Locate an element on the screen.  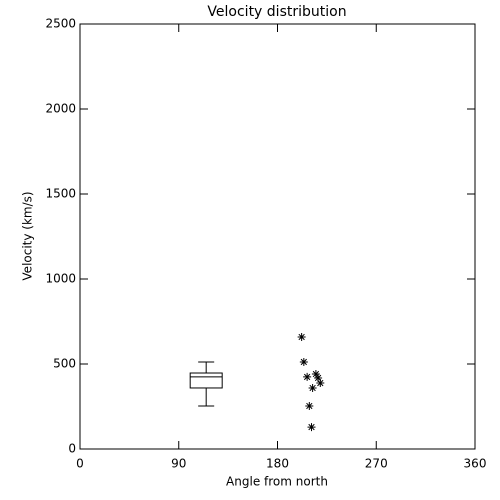
y-tick-label: 0 is located at coordinates (72, 449).